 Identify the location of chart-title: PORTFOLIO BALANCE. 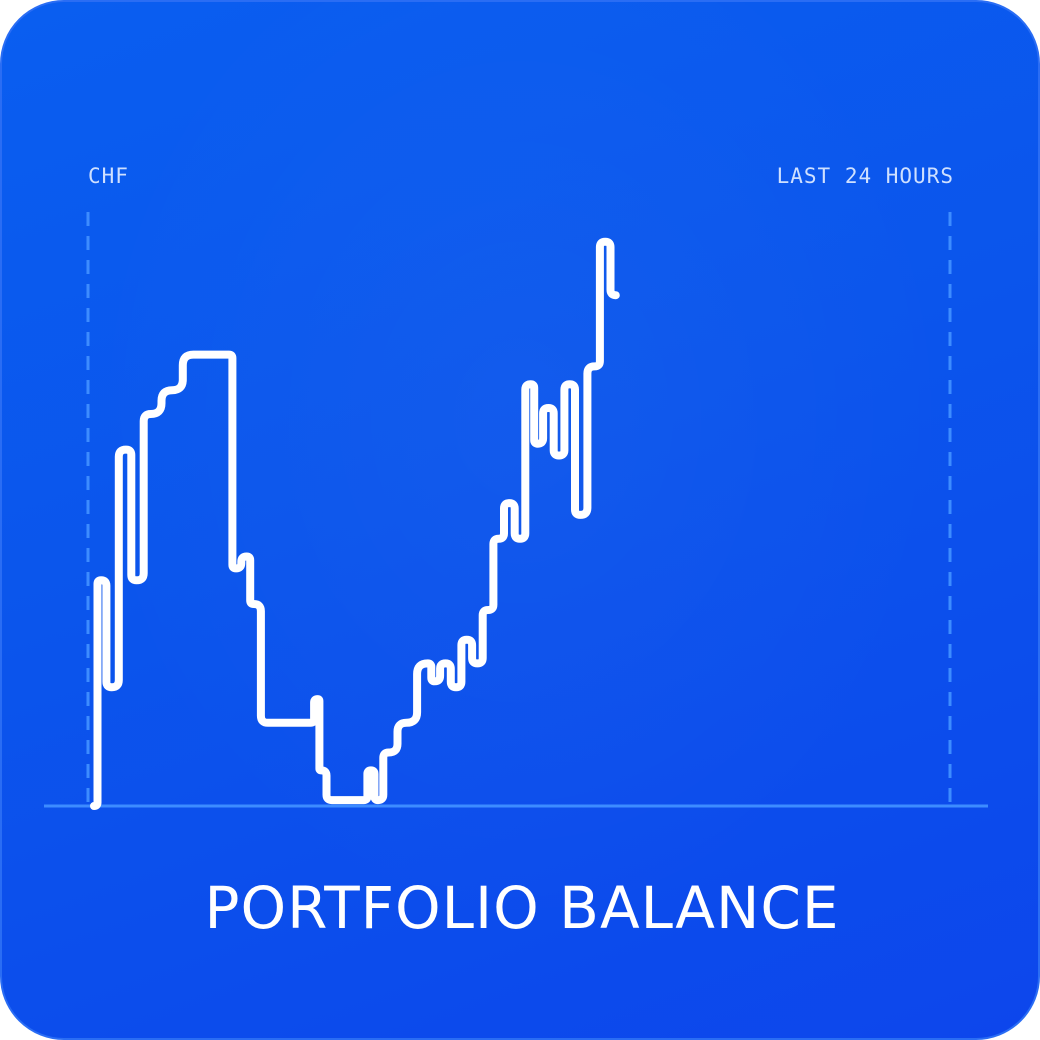
(522, 908).